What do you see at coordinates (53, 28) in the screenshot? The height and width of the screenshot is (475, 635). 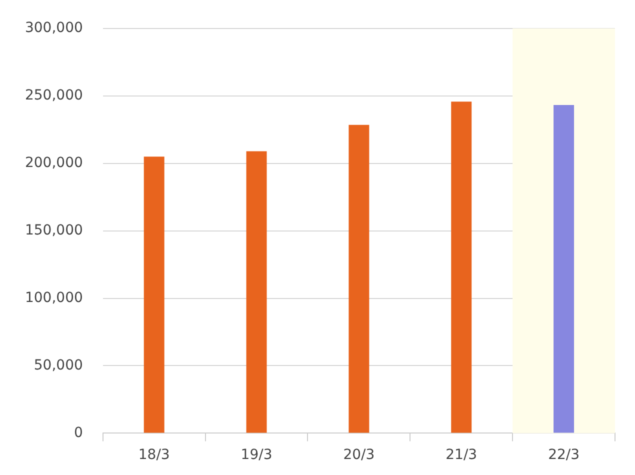 I see `y-tick-label: 300,000` at bounding box center [53, 28].